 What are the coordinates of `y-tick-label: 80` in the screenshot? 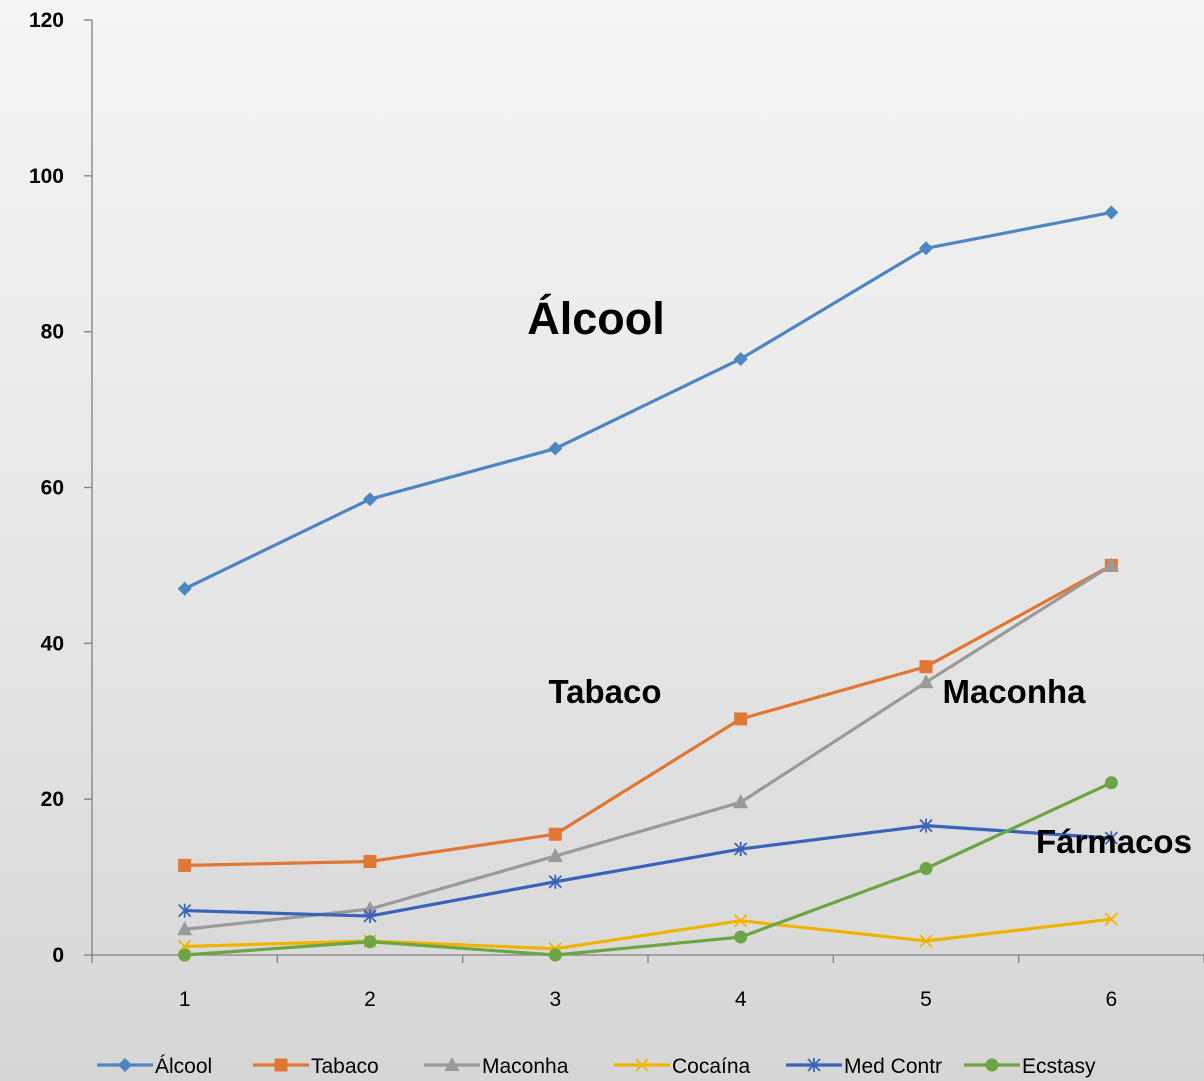 It's located at (52, 332).